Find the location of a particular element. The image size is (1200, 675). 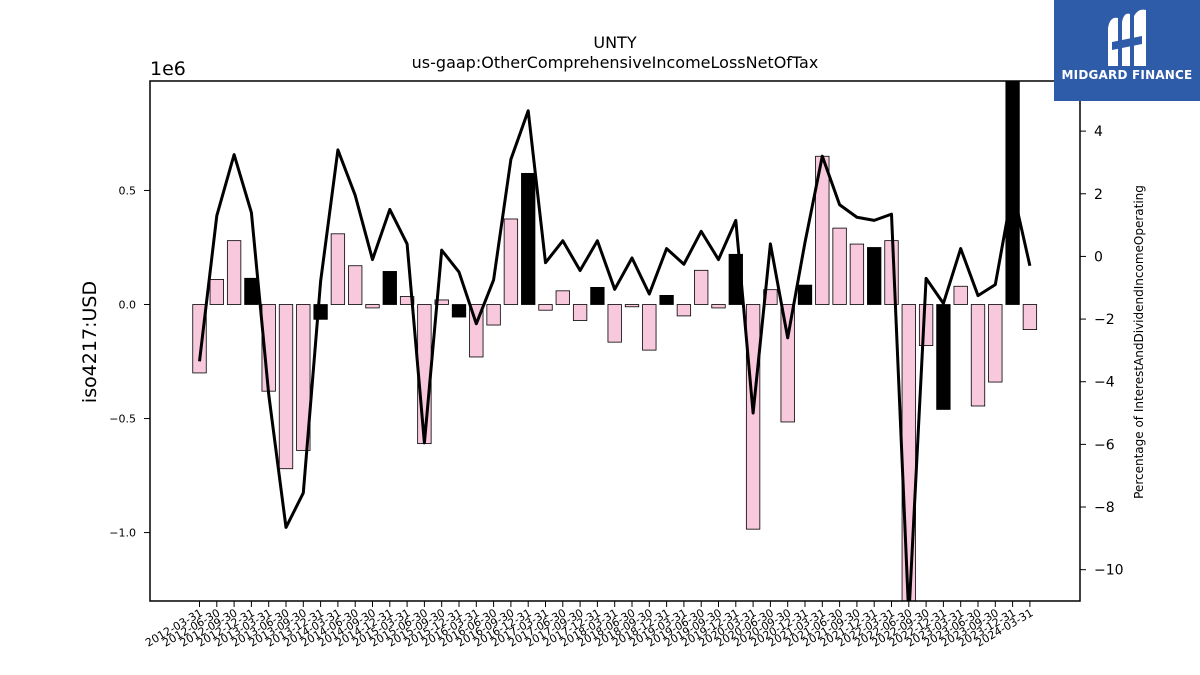

brand-logo: MIDGARD FINANCE is located at coordinates (1127, 50).